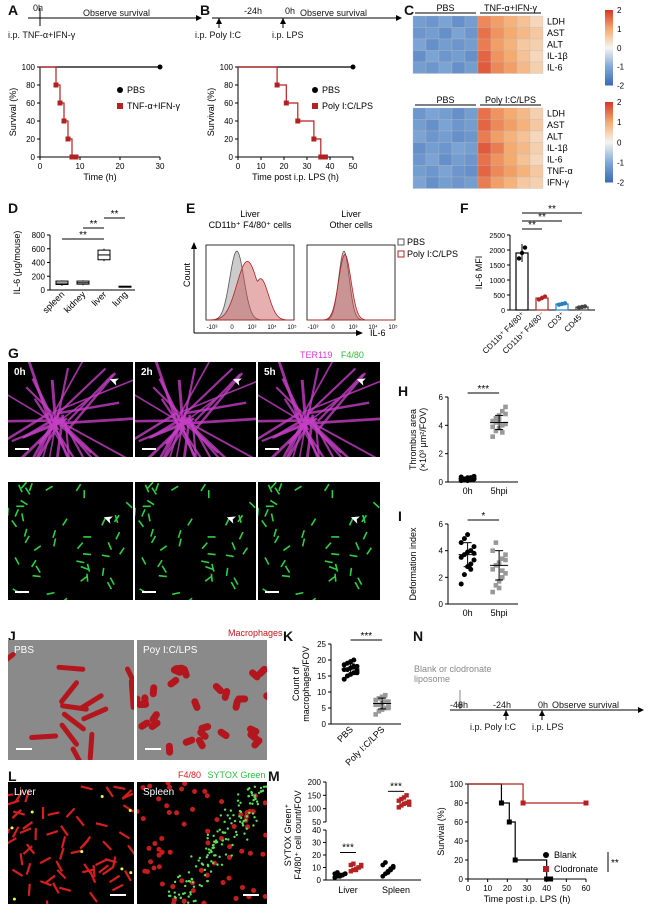 The height and width of the screenshot is (919, 650). What do you see at coordinates (12, 636) in the screenshot?
I see `panel-label-j: J` at bounding box center [12, 636].